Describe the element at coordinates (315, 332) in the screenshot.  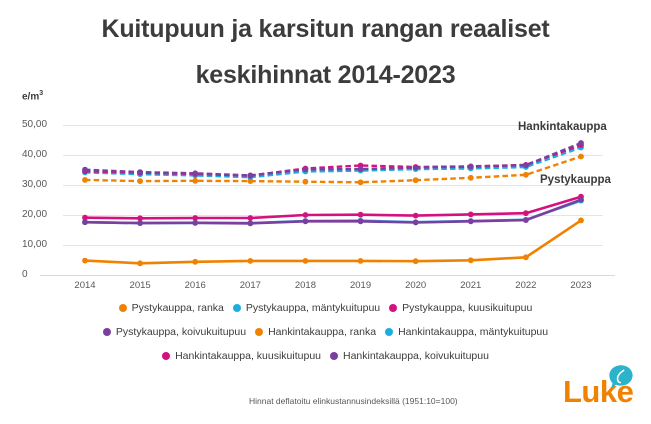
I see `legend-item: Hankintakauppa, ranka` at that location.